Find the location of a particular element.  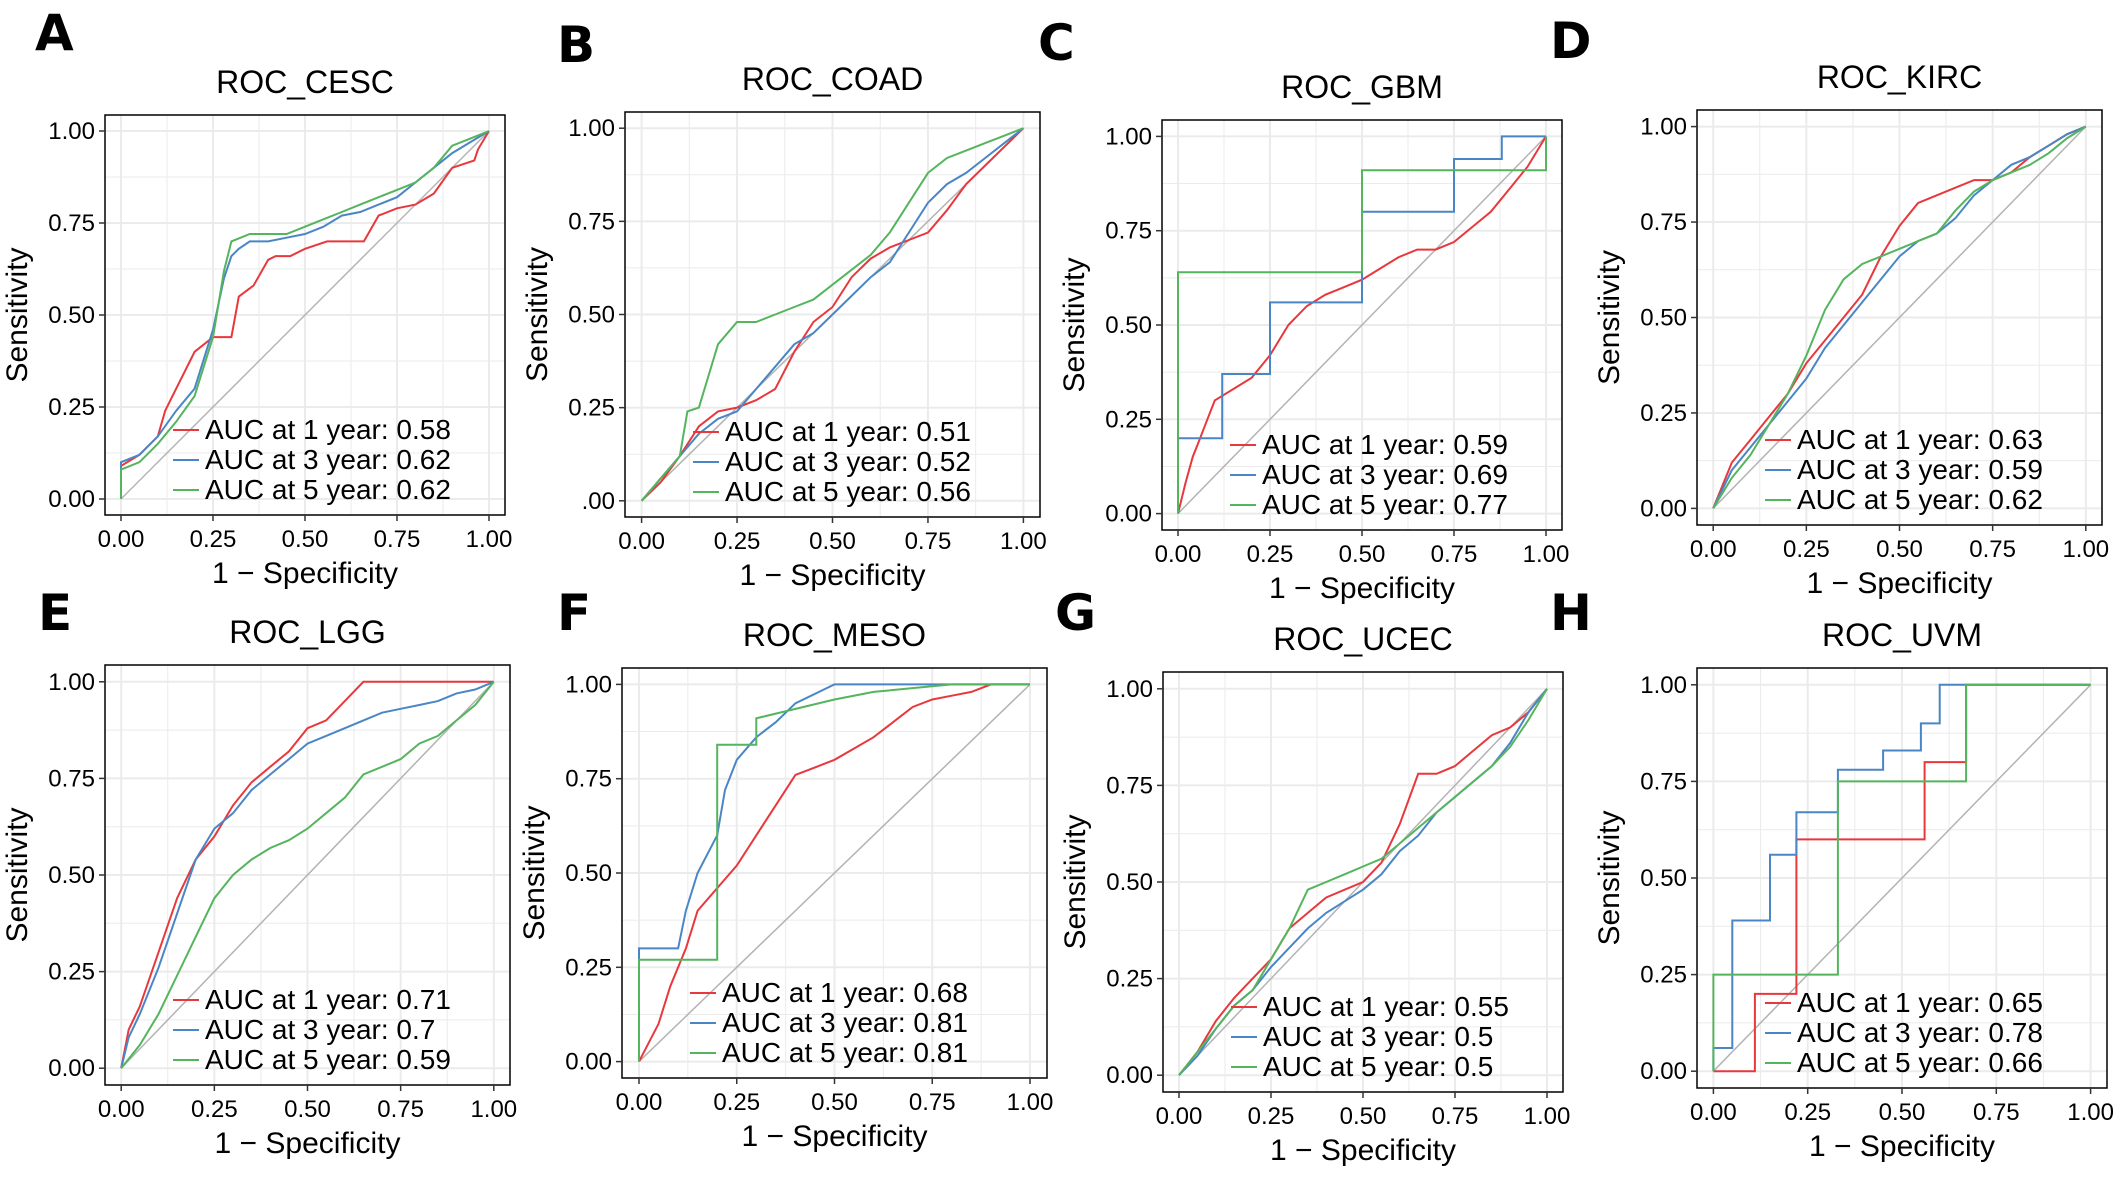

legend-entry: AUC at 1 year: 0.68 is located at coordinates (845, 992).